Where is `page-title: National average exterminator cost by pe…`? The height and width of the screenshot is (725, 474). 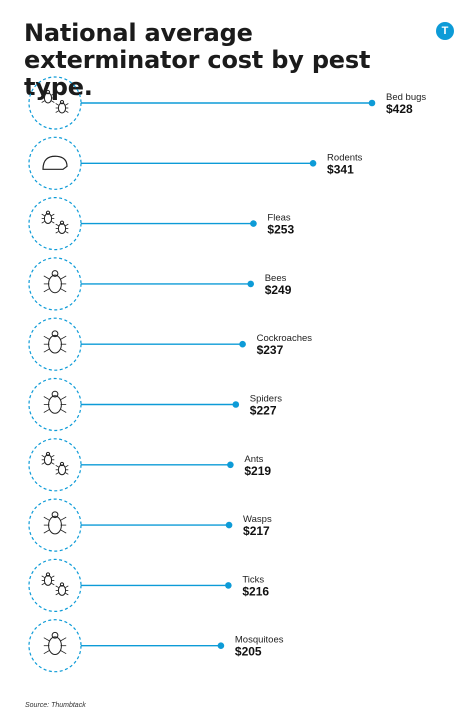 page-title: National average exterminator cost by pe… is located at coordinates (197, 60).